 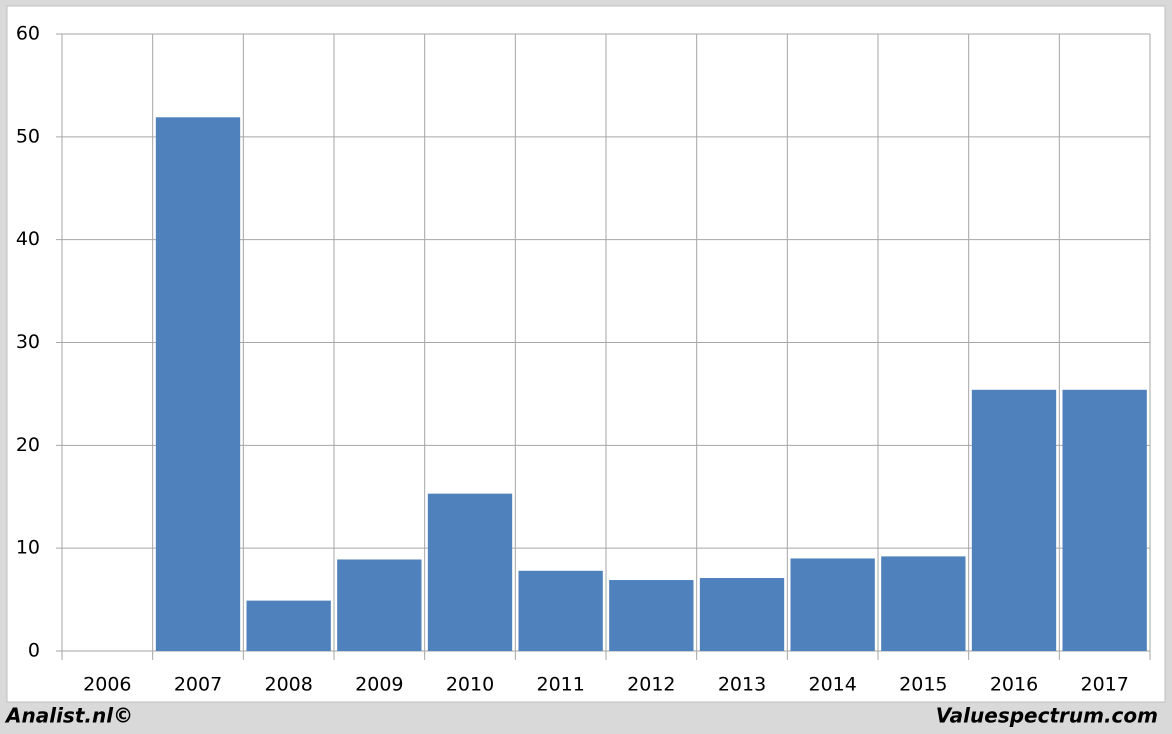 I want to click on x-tick-label: 2011, so click(x=560, y=685).